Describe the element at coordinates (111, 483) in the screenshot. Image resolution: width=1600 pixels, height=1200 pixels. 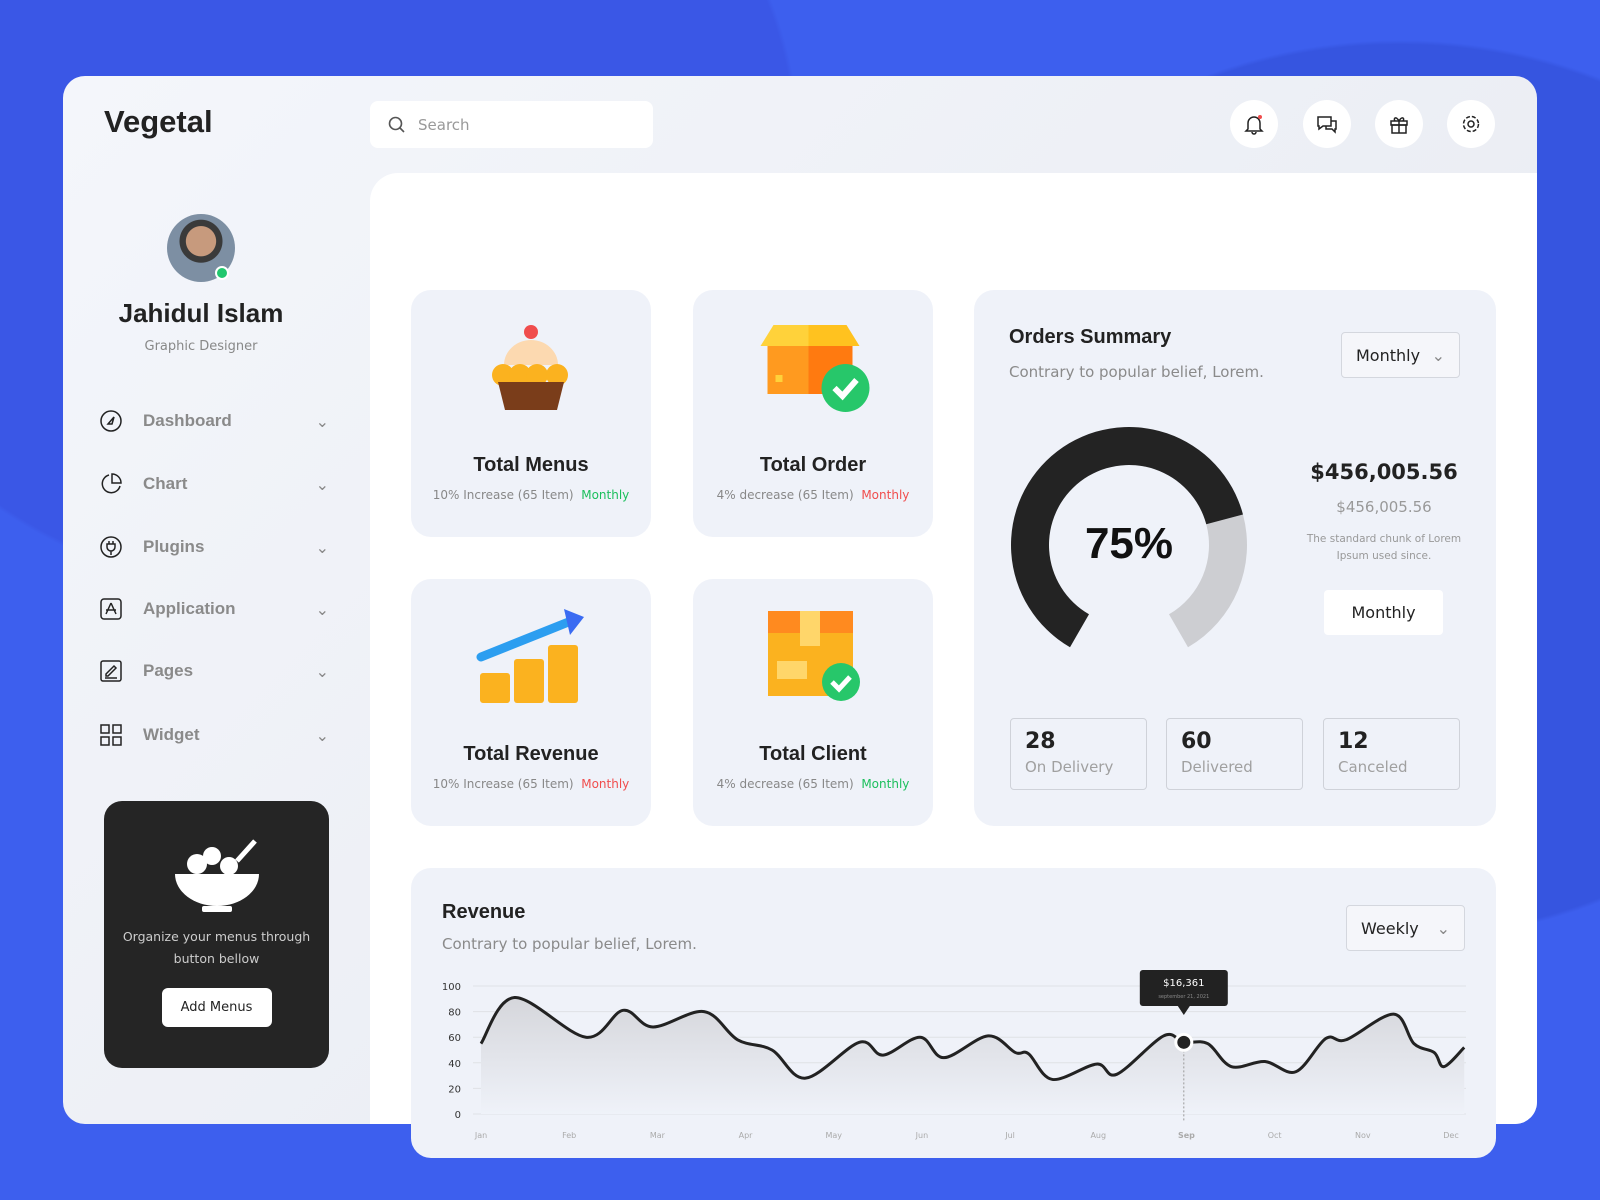
I see `pie-chart-icon` at that location.